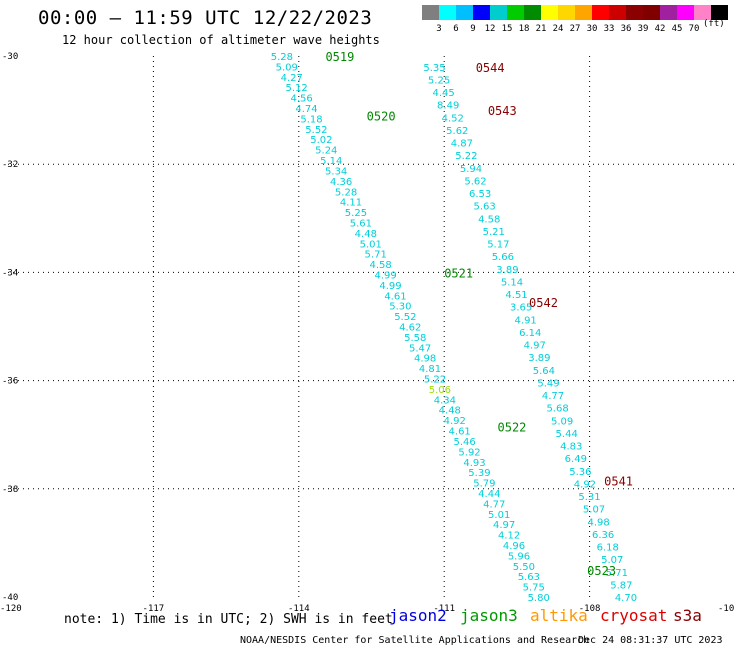  I want to click on wave-height-value: 4.70, so click(626, 598).